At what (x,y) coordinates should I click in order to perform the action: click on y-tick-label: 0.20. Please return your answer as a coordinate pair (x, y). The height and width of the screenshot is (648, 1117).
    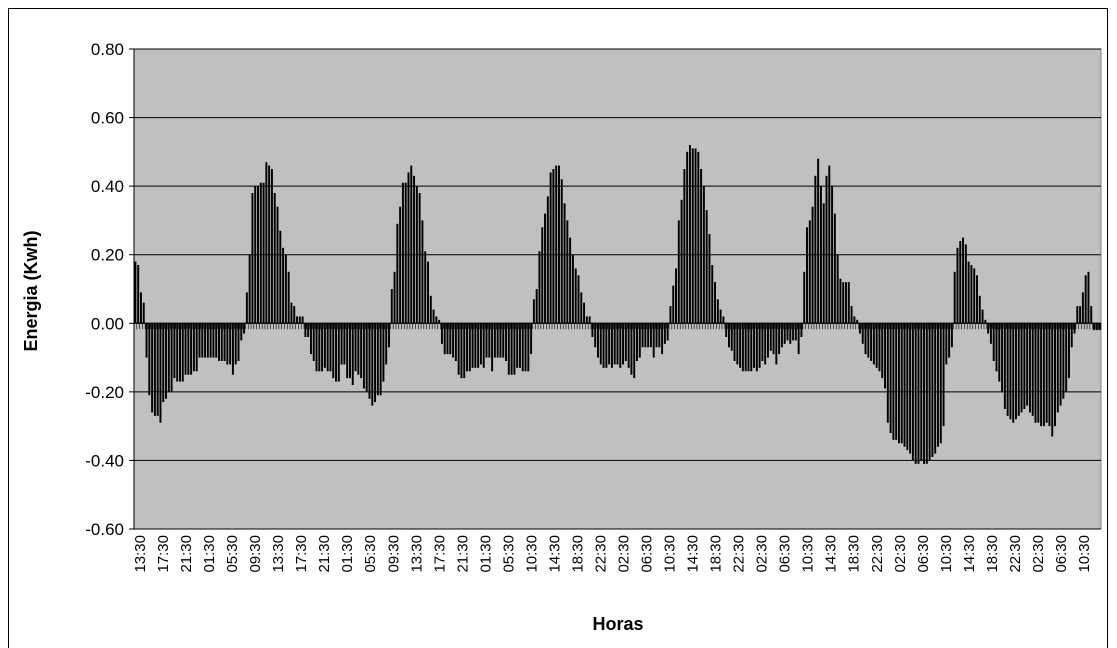
    Looking at the image, I should click on (107, 255).